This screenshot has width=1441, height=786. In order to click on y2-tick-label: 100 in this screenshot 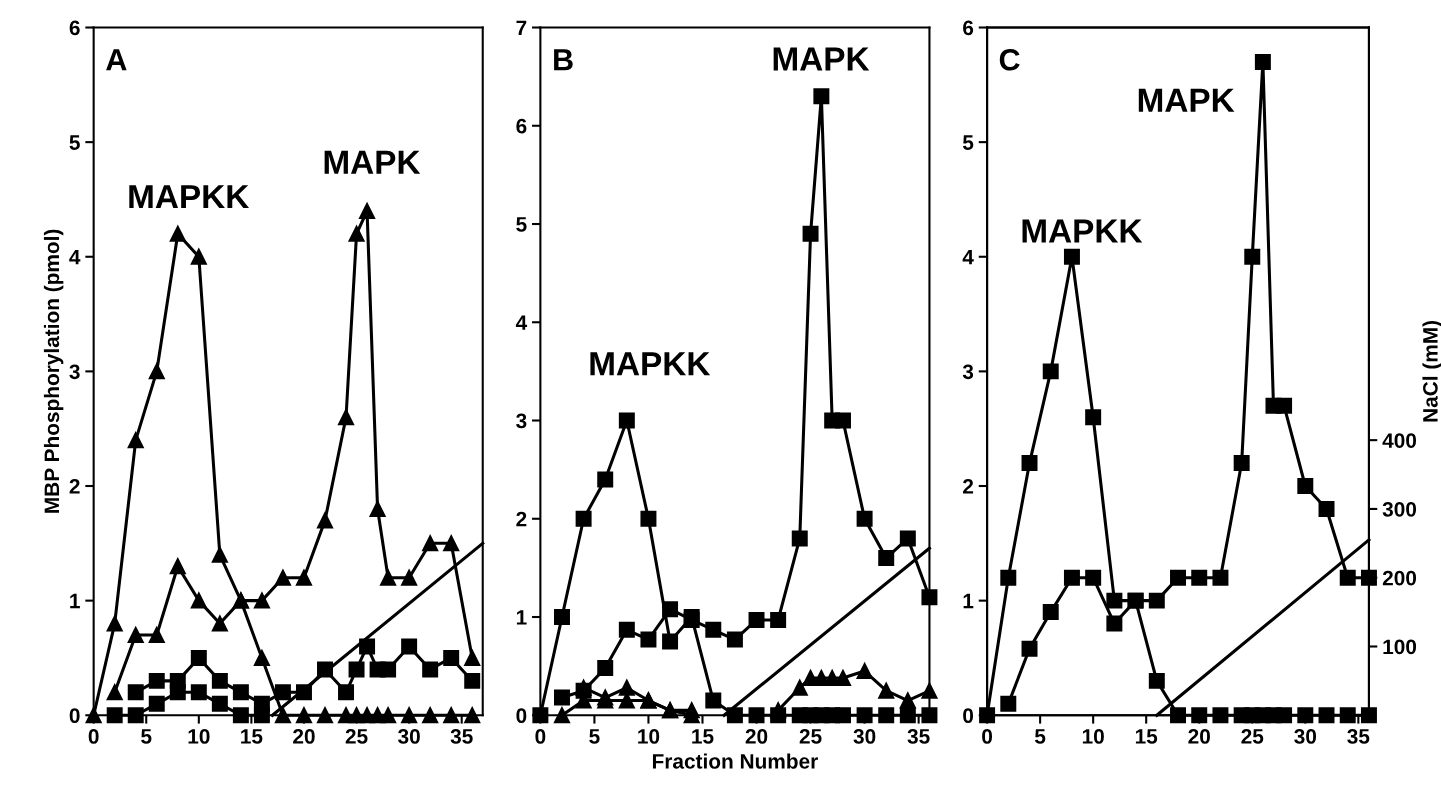, I will do `click(1400, 647)`.